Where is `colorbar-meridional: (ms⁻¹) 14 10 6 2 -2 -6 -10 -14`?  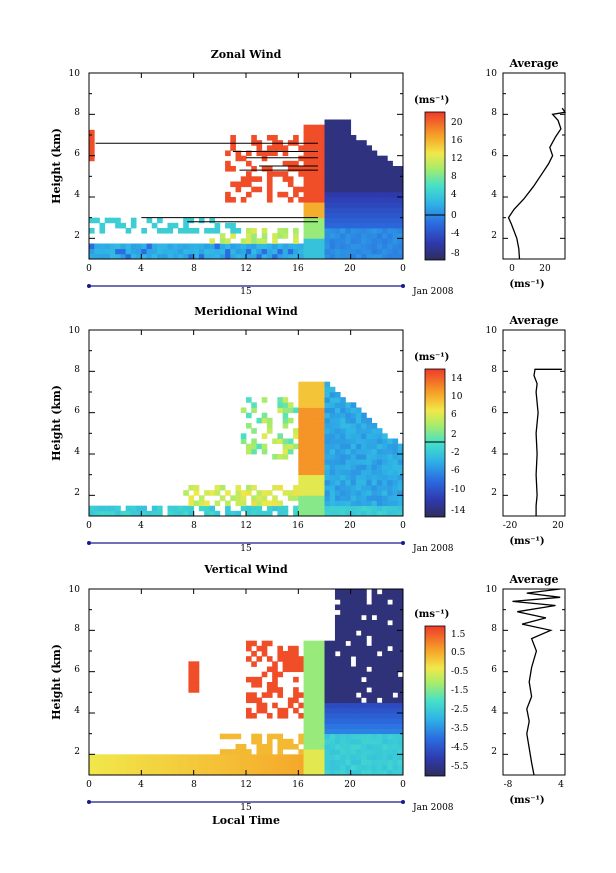 colorbar-meridional: (ms⁻¹) 14 10 6 2 -2 -6 -10 -14 is located at coordinates (440, 435).